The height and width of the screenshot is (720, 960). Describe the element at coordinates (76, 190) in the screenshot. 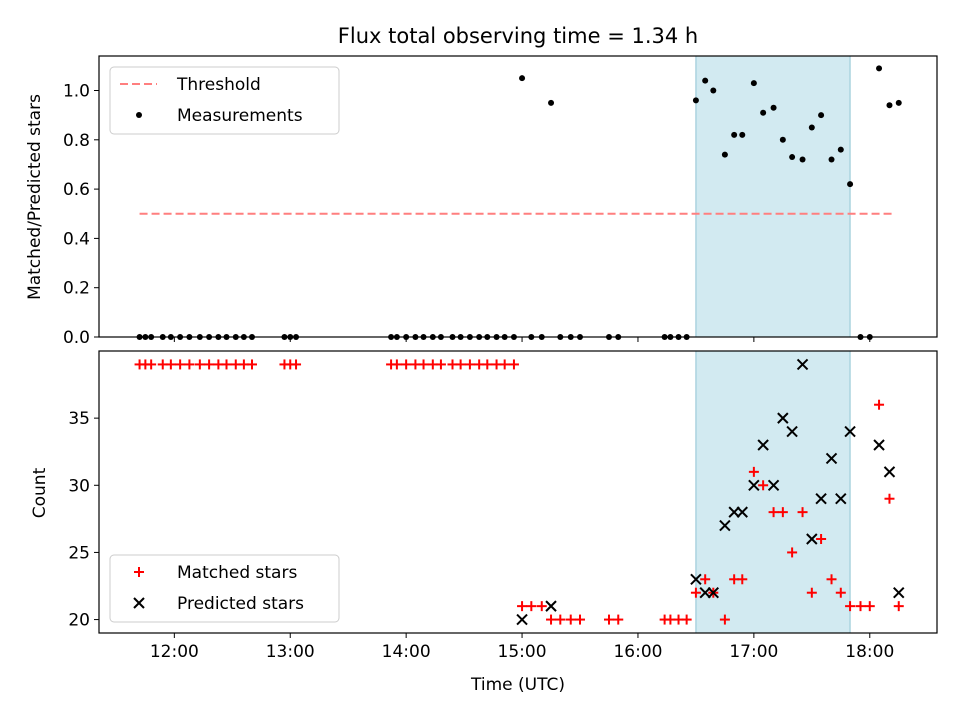

I see `y-tick-label: 0.6` at that location.